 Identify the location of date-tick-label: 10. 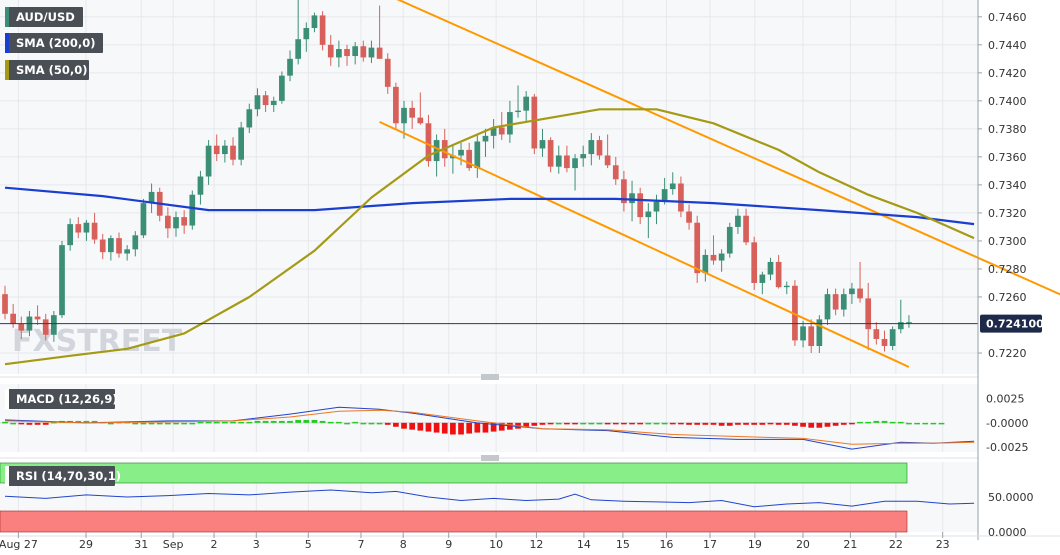
(496, 544).